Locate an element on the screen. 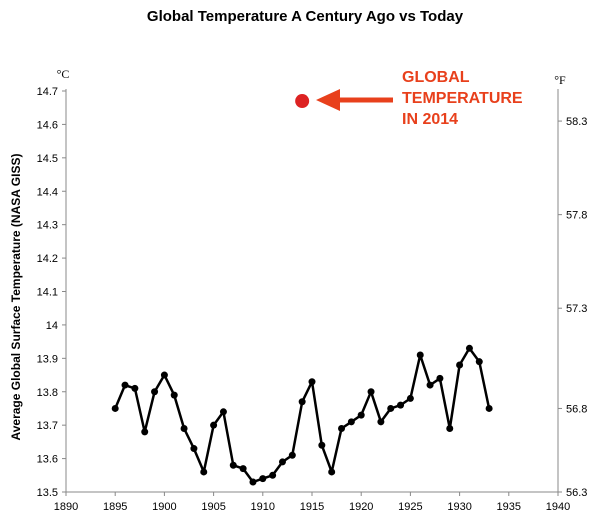 The image size is (610, 517). y-ticks-right: 56.3 56.8 57.3 57.8 58.3 is located at coordinates (572, 307).